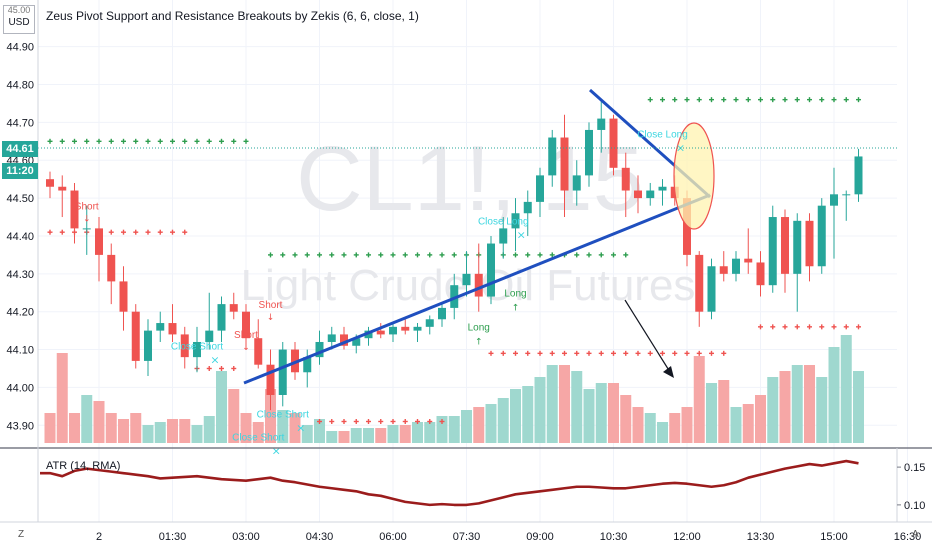  Describe the element at coordinates (20, 48) in the screenshot. I see `price-tick-label: 44.90` at that location.